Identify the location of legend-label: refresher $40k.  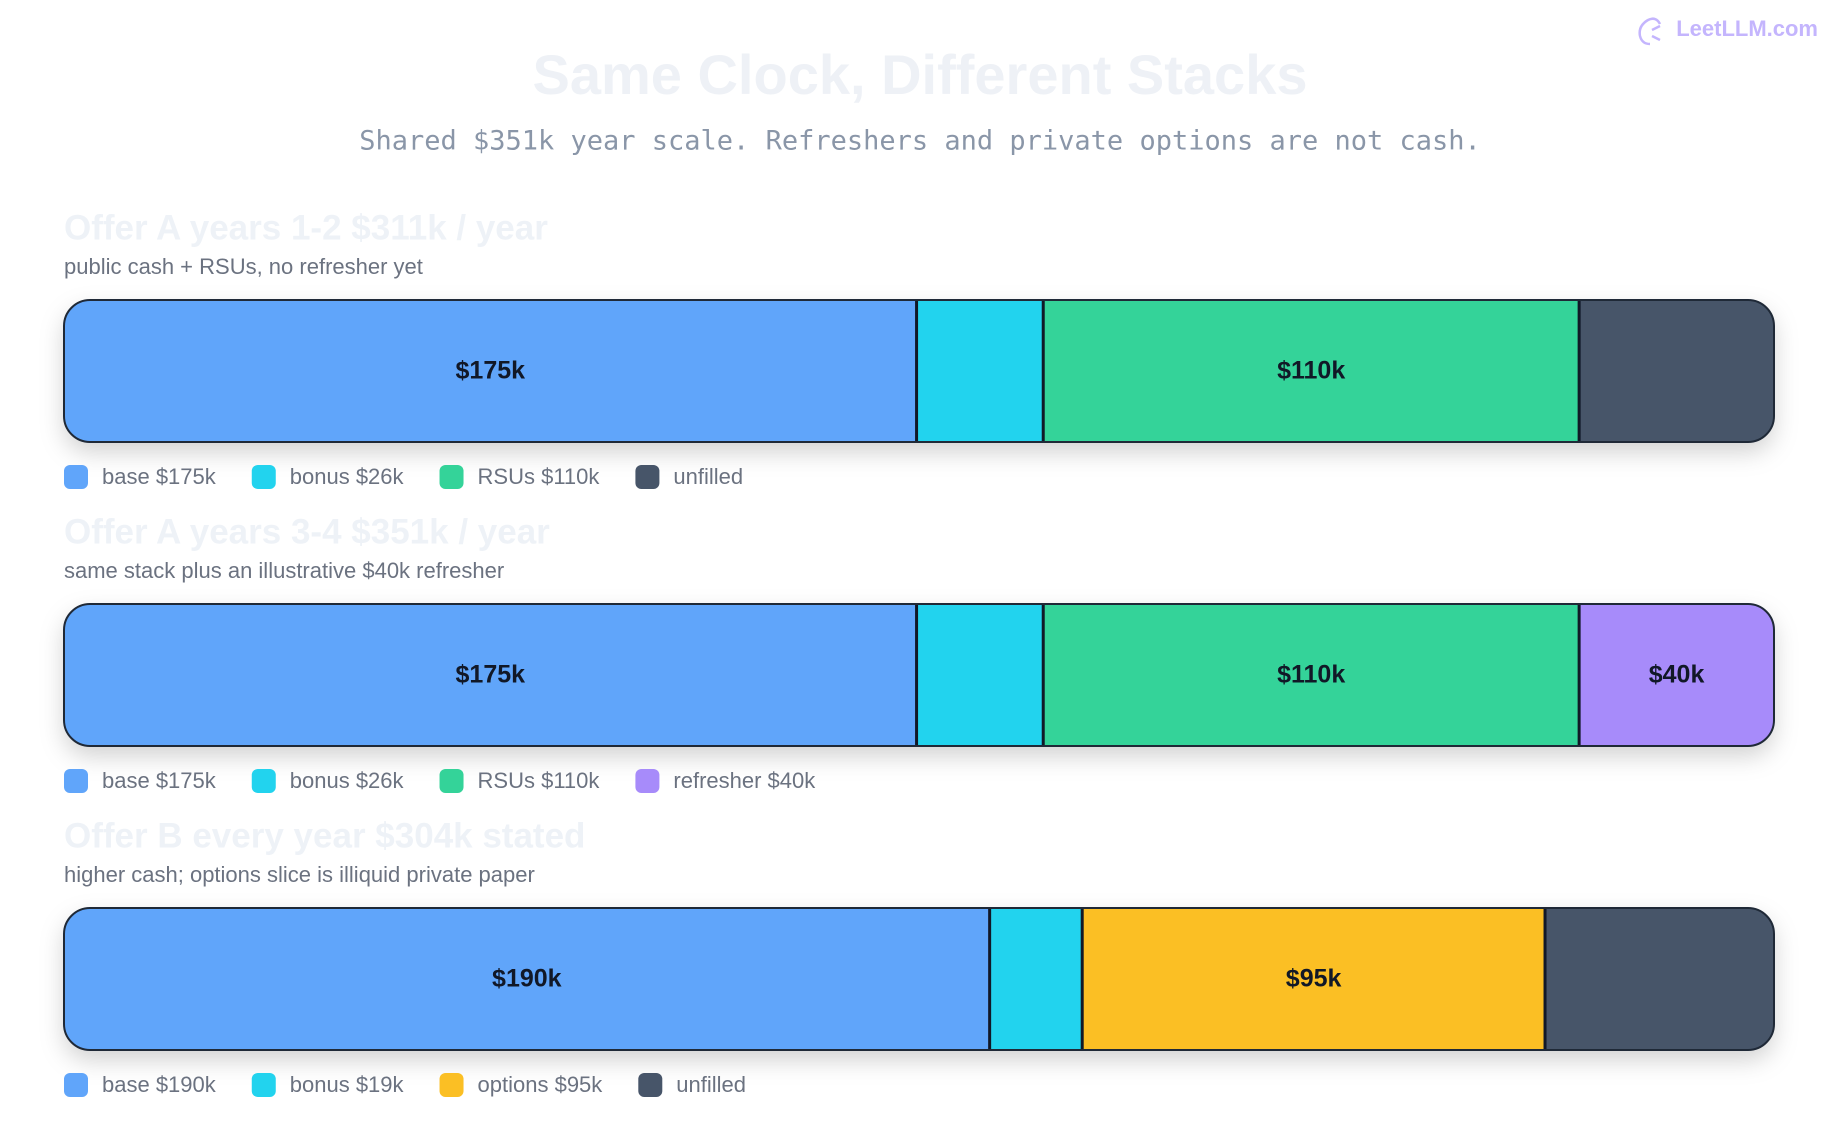
(744, 780).